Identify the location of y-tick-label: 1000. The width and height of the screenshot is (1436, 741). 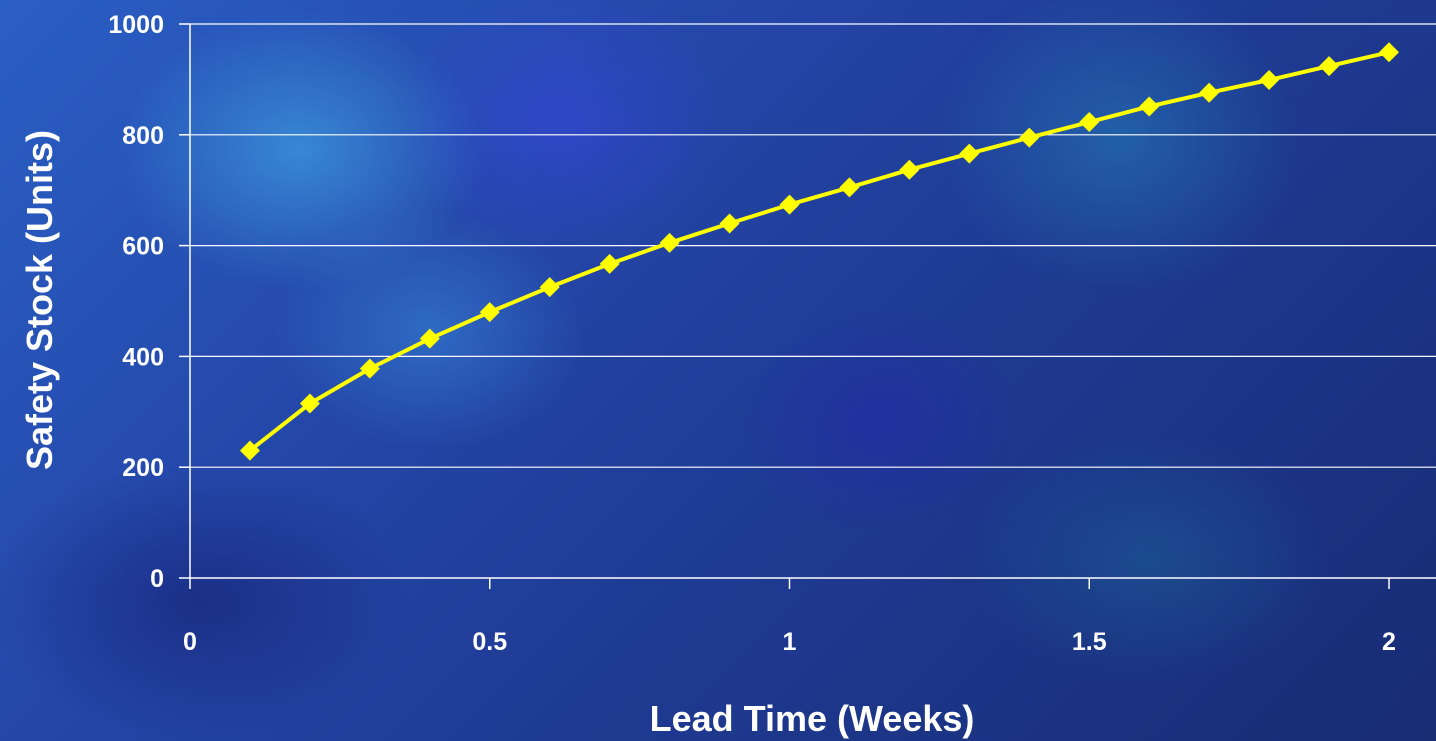
(136, 25).